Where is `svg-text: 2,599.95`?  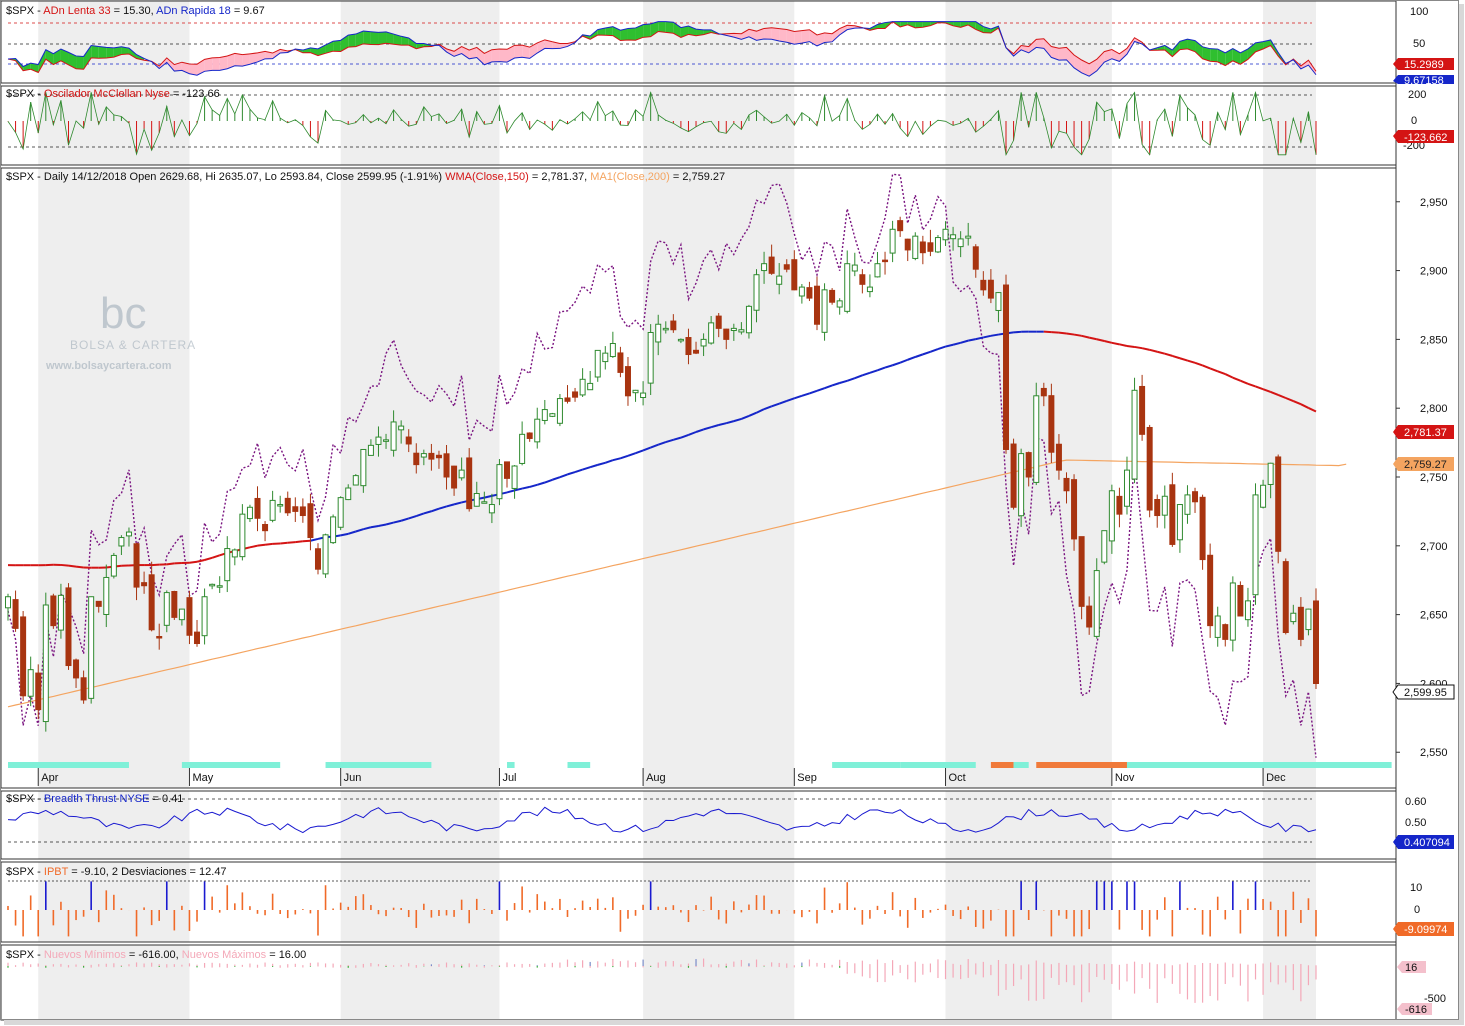
svg-text: 2,599.95 is located at coordinates (1425, 693).